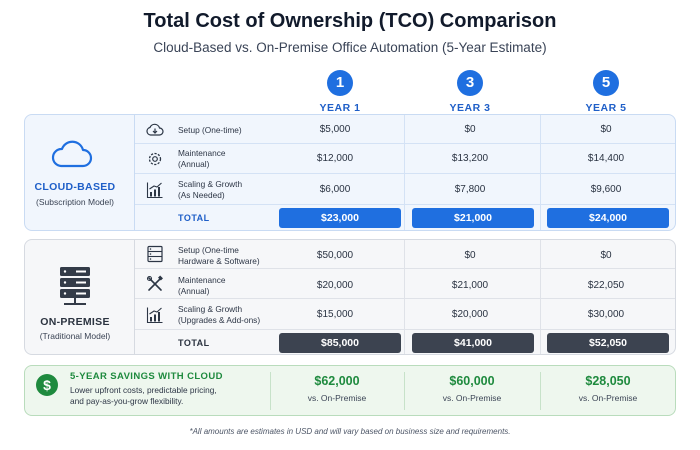  Describe the element at coordinates (606, 314) in the screenshot. I see `cell-value: $30,000` at that location.